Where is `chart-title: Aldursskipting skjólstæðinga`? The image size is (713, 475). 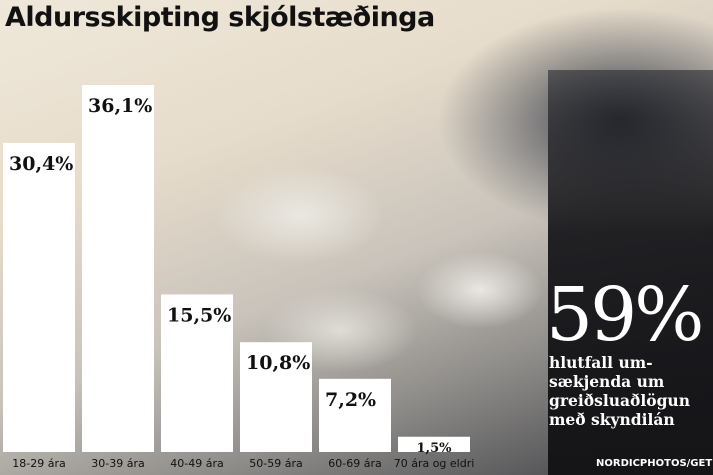
chart-title: Aldursskipting skjólstæðinga is located at coordinates (220, 17).